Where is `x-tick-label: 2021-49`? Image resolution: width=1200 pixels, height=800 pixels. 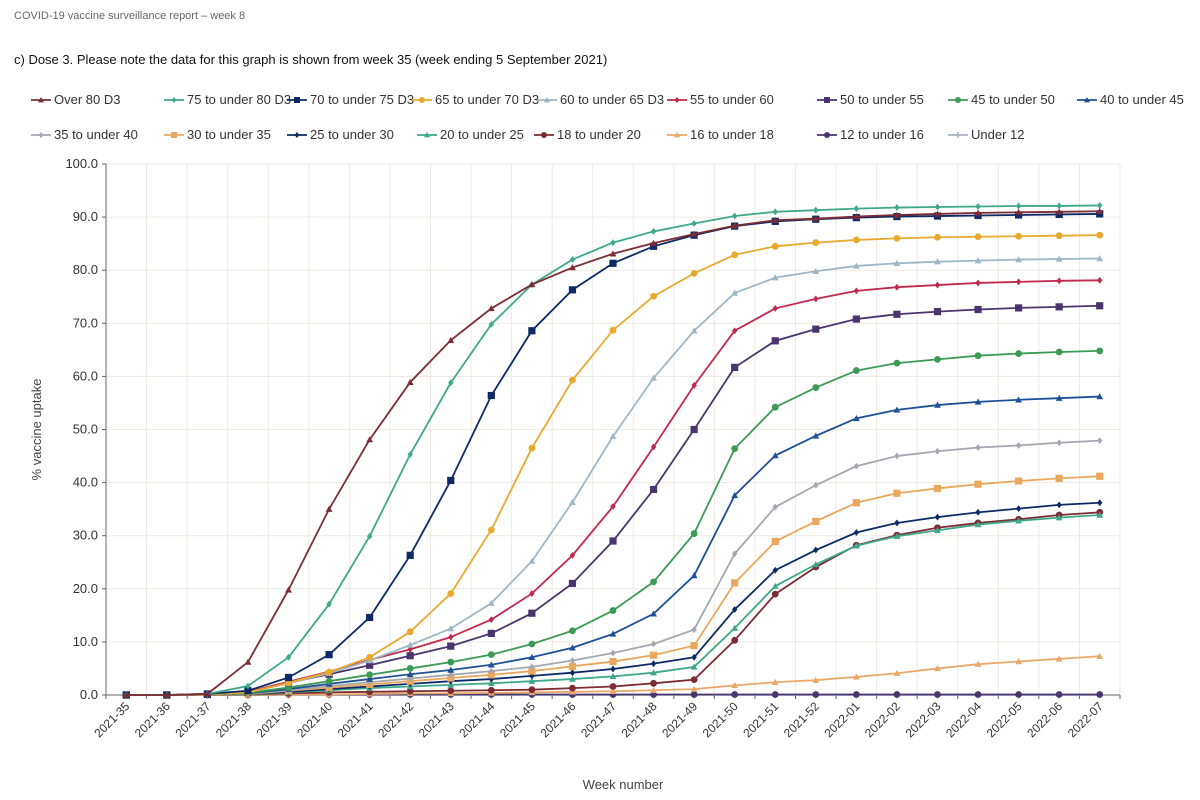 x-tick-label: 2021-49 is located at coordinates (679, 719).